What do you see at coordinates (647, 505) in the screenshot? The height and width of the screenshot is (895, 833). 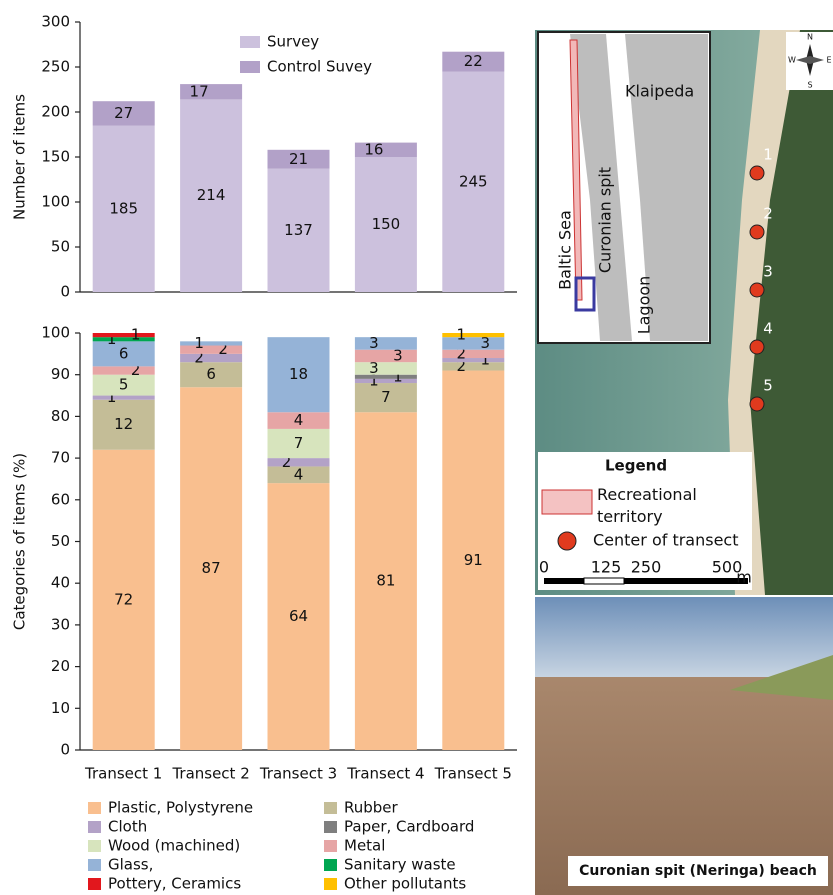 I see `legend-item: Recreational territory` at bounding box center [647, 505].